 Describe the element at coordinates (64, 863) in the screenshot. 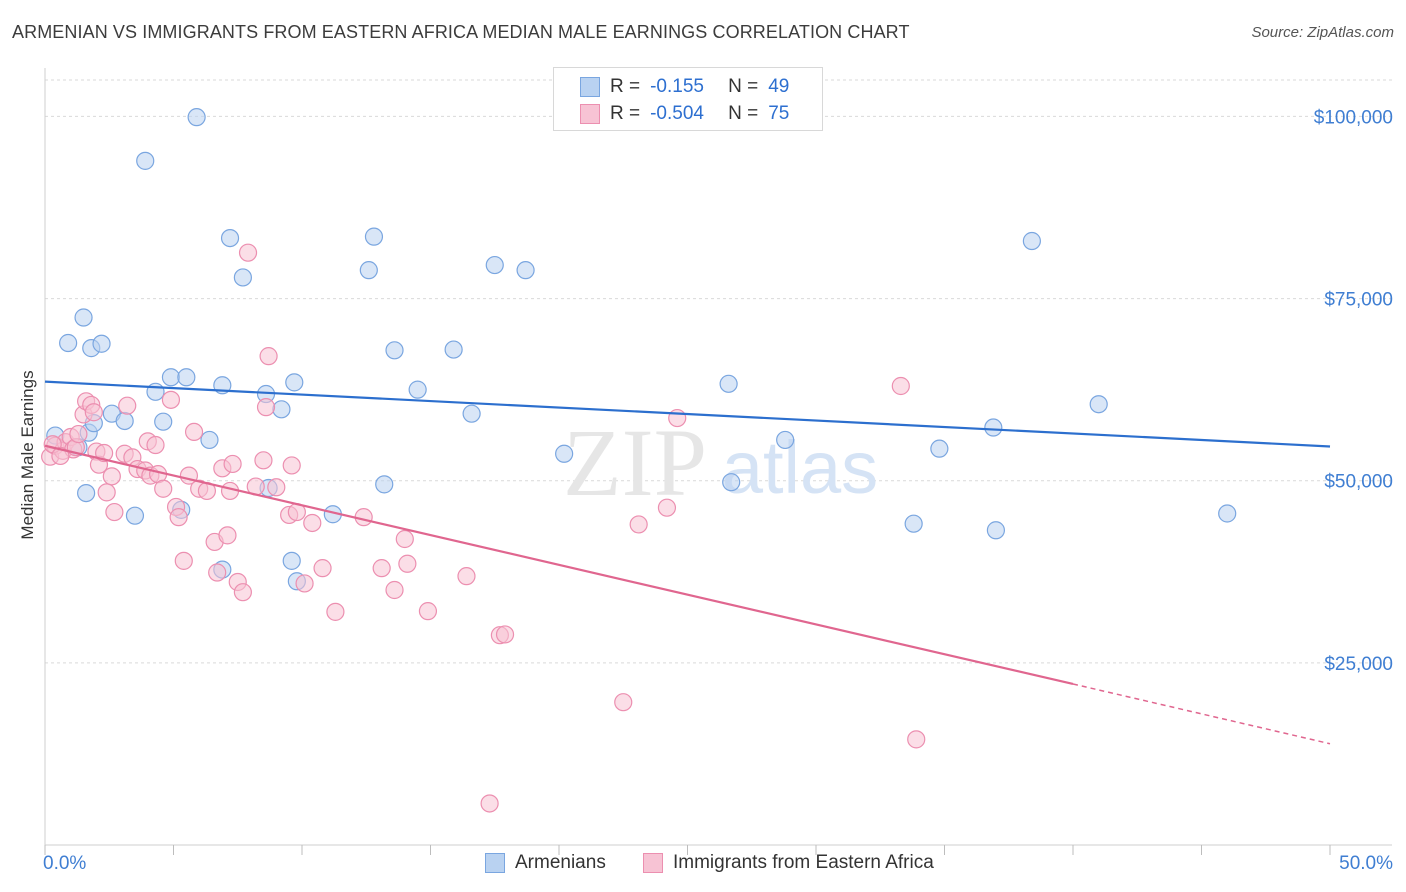

I see `x-tick-label-start: 0.0%` at that location.